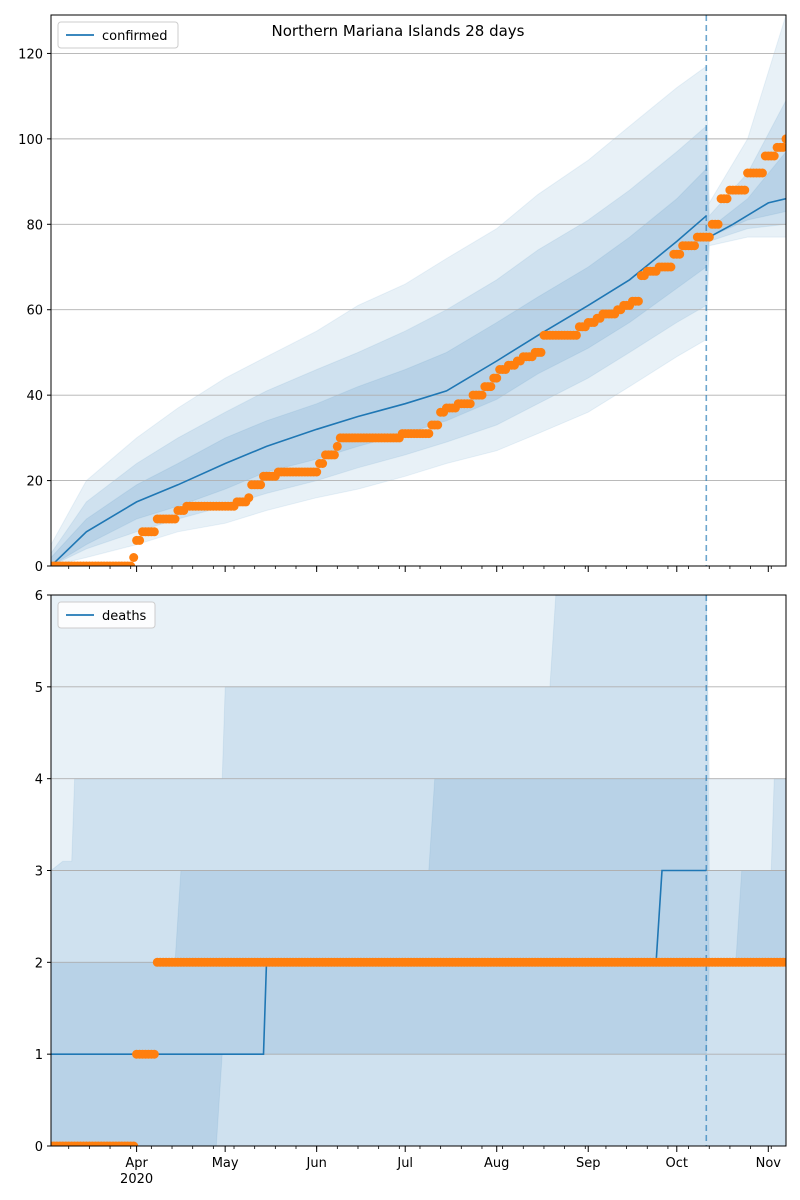  What do you see at coordinates (34, 482) in the screenshot?
I see `y-tick-label: 20` at bounding box center [34, 482].